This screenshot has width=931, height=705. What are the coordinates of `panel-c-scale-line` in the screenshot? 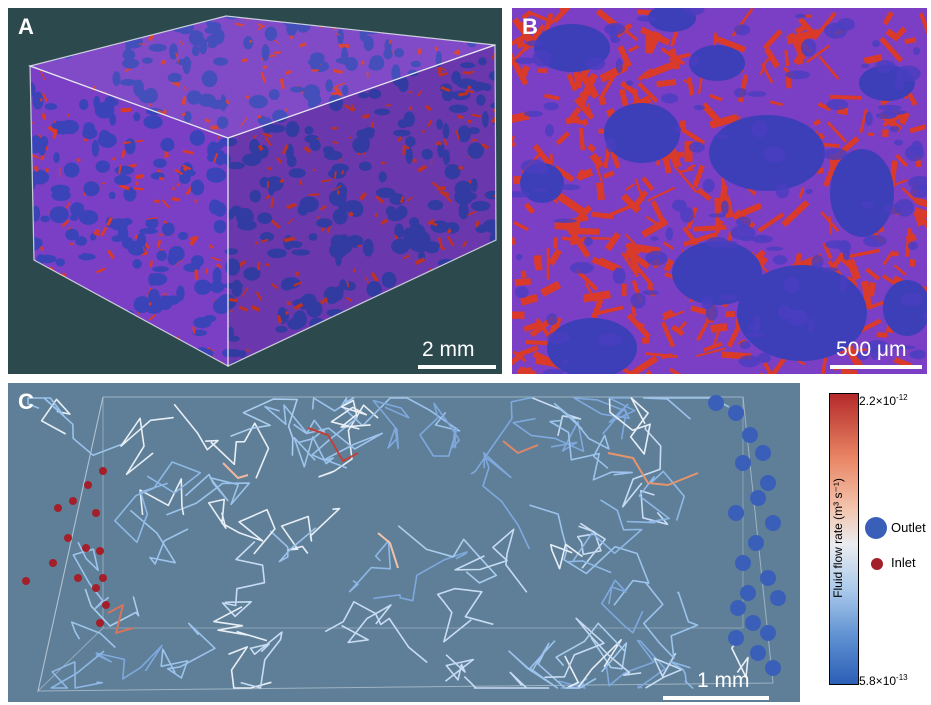 It's located at (716, 698).